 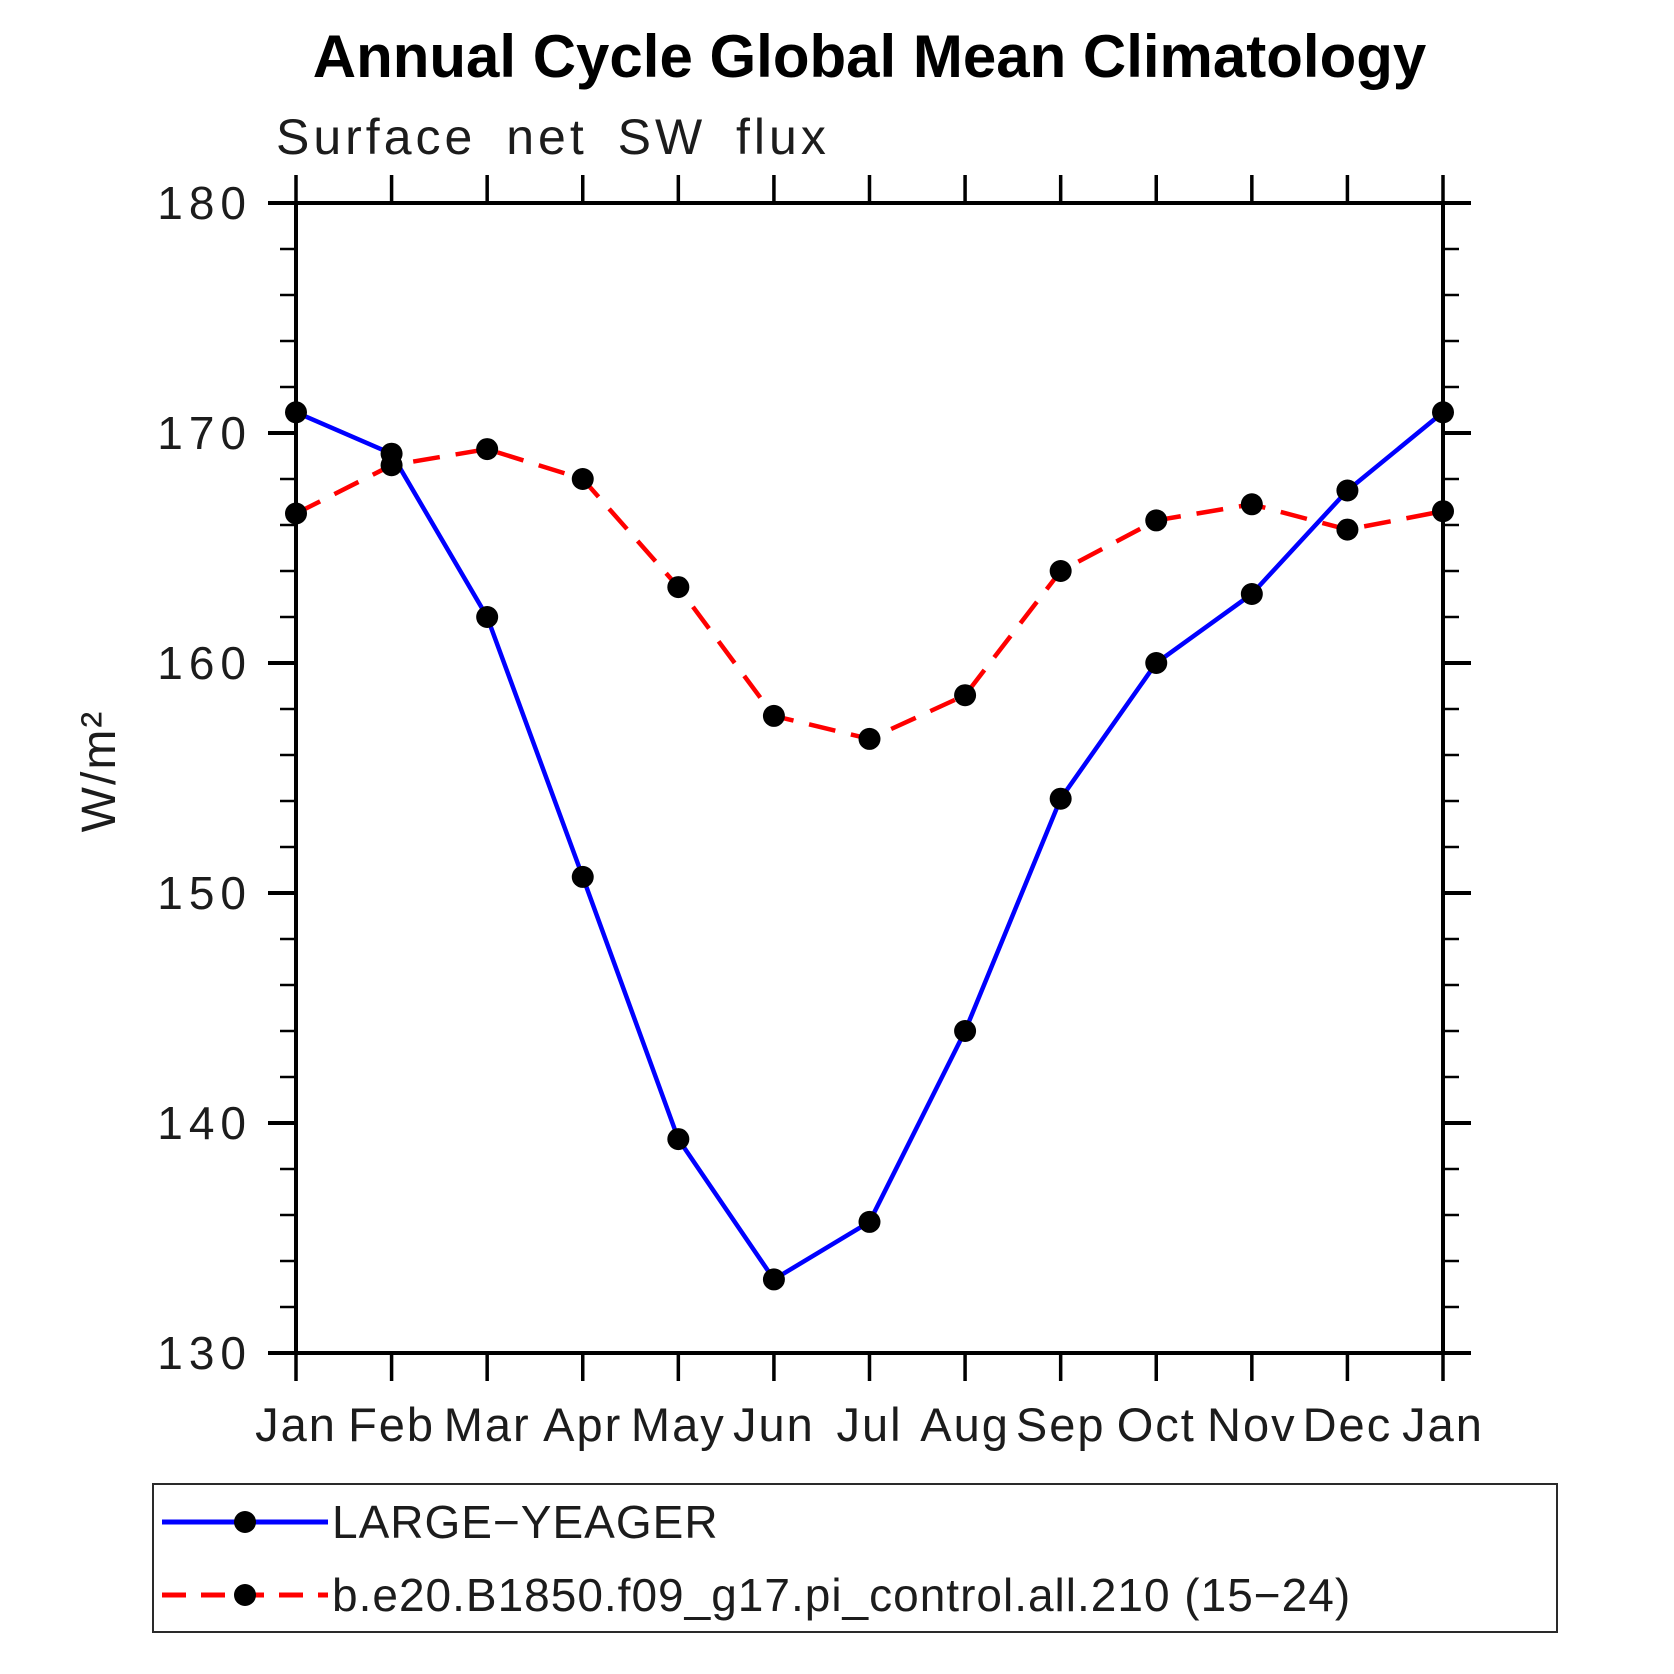 What do you see at coordinates (1348, 1424) in the screenshot?
I see `x-tick-label: Dec` at bounding box center [1348, 1424].